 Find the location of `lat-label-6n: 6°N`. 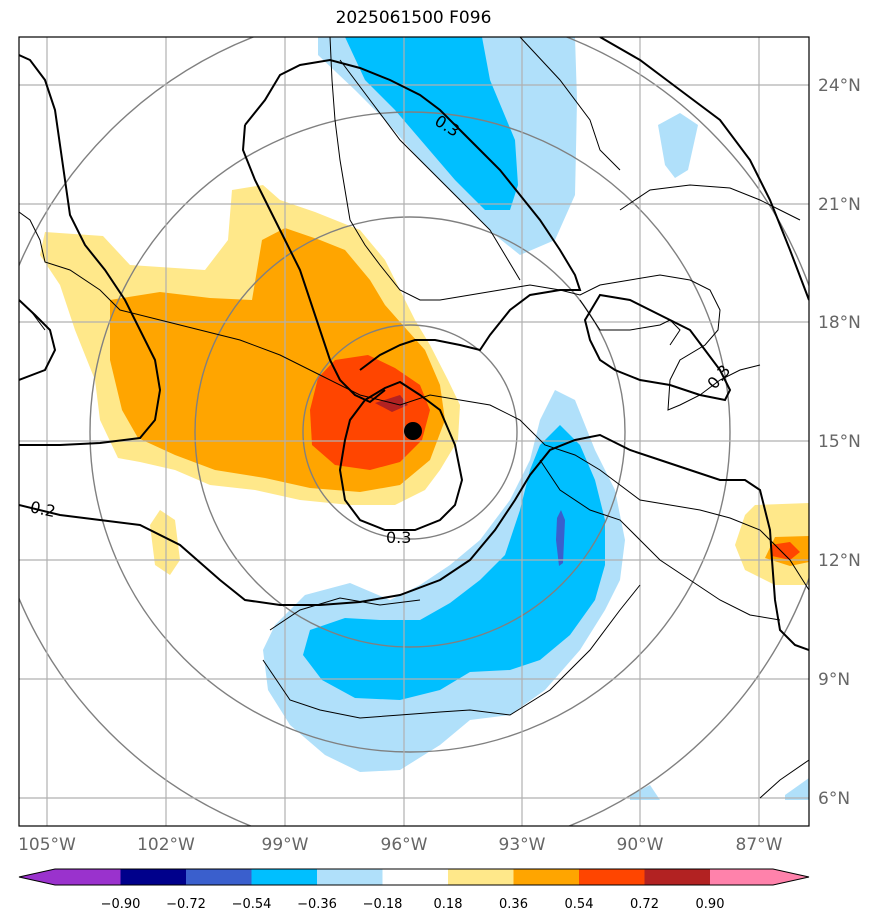

lat-label-6n: 6°N is located at coordinates (834, 799).